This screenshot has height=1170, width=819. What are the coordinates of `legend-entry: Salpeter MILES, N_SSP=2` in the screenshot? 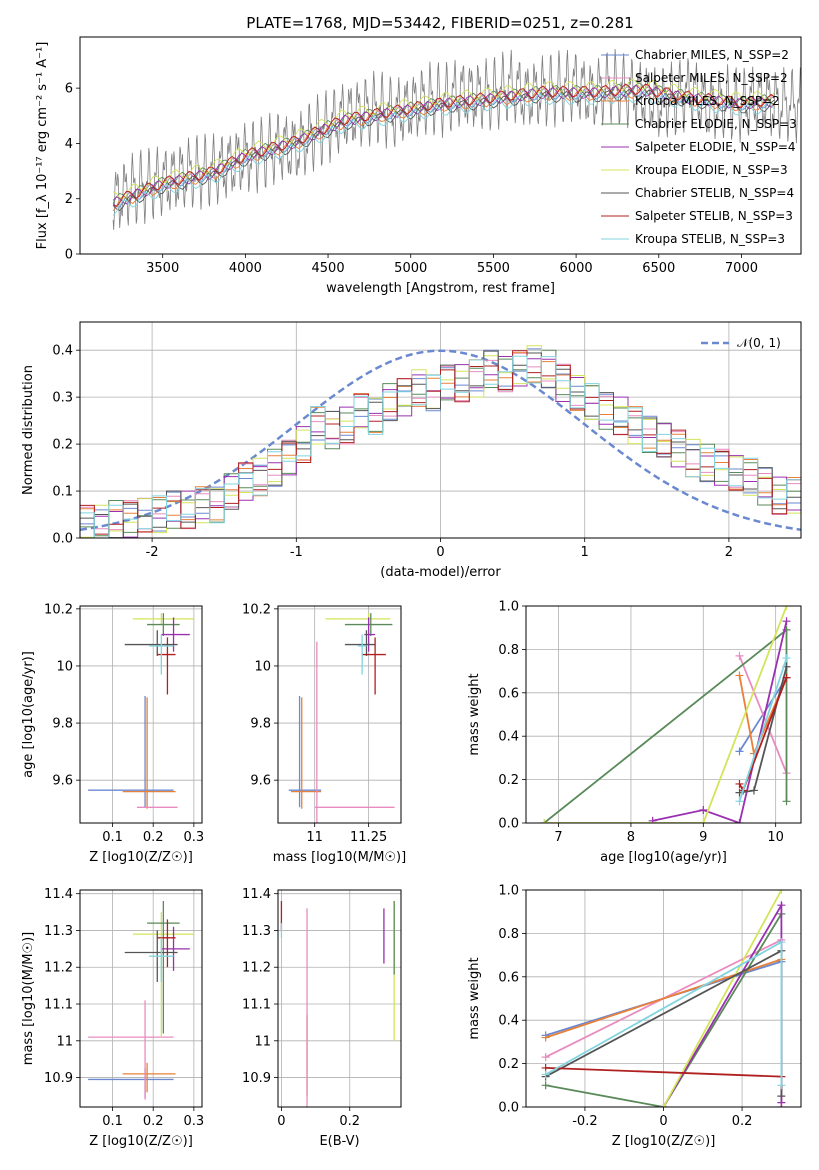 It's located at (711, 78).